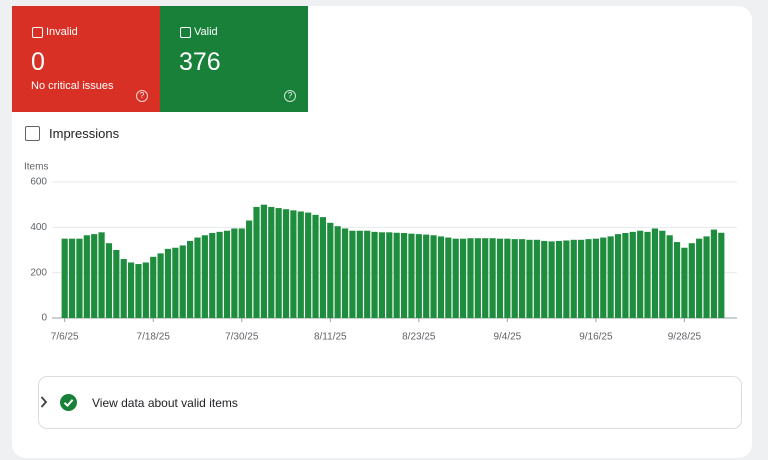 The image size is (768, 460). Describe the element at coordinates (154, 337) in the screenshot. I see `x-tick-label: 7/18/25` at that location.